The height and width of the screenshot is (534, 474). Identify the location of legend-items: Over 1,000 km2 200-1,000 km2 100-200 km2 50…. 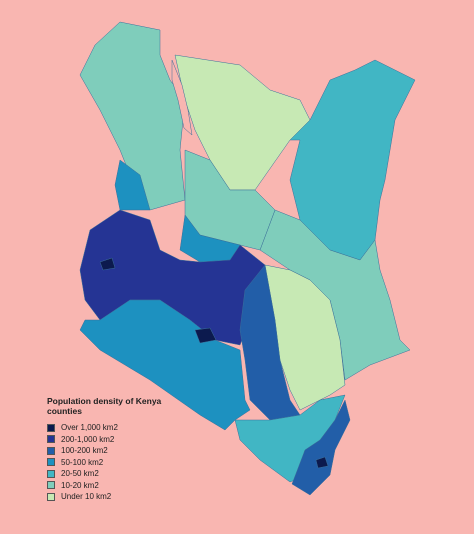
(112, 462).